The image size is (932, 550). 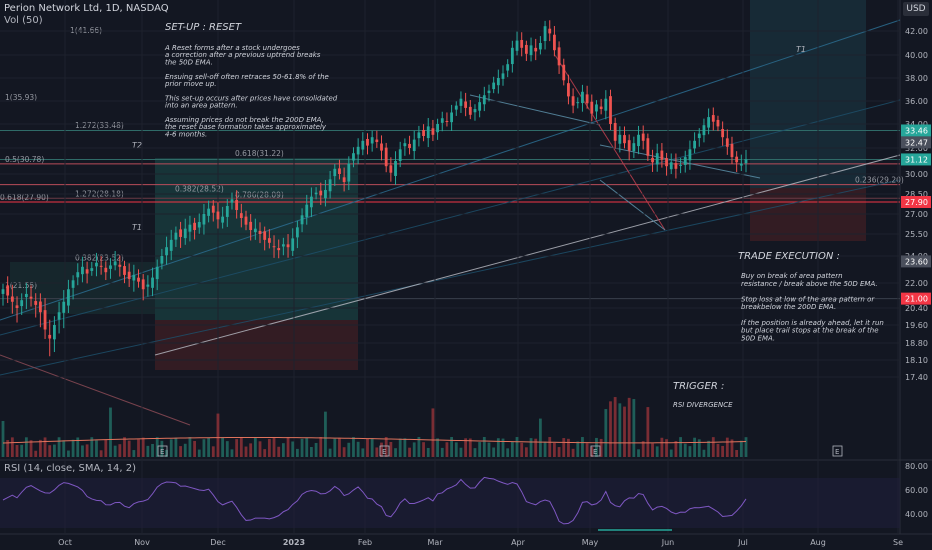 What do you see at coordinates (916, 490) in the screenshot?
I see `rsi-tick-label: 60.00` at bounding box center [916, 490].